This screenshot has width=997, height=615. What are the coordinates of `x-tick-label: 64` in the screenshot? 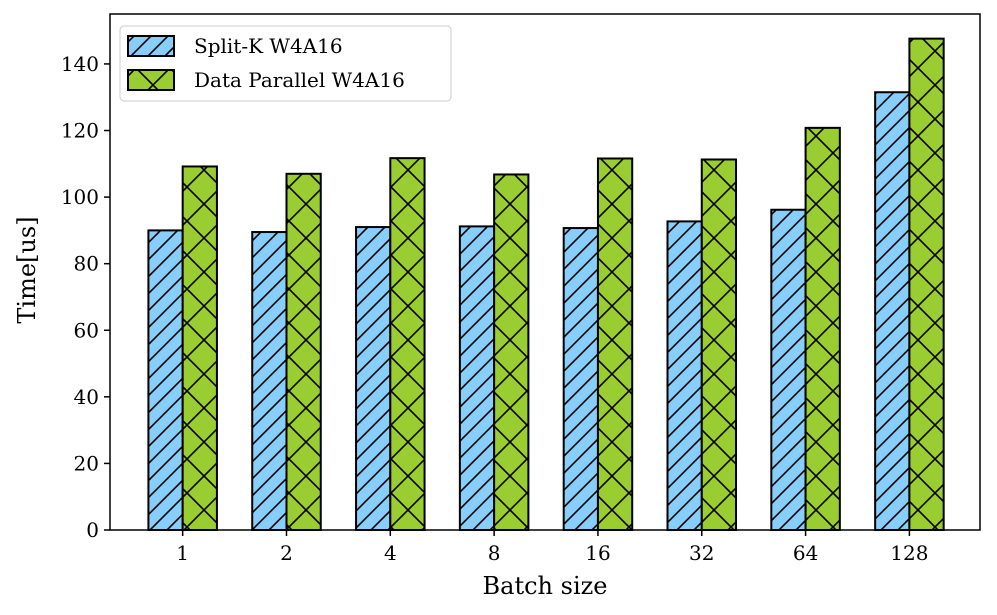 It's located at (805, 553).